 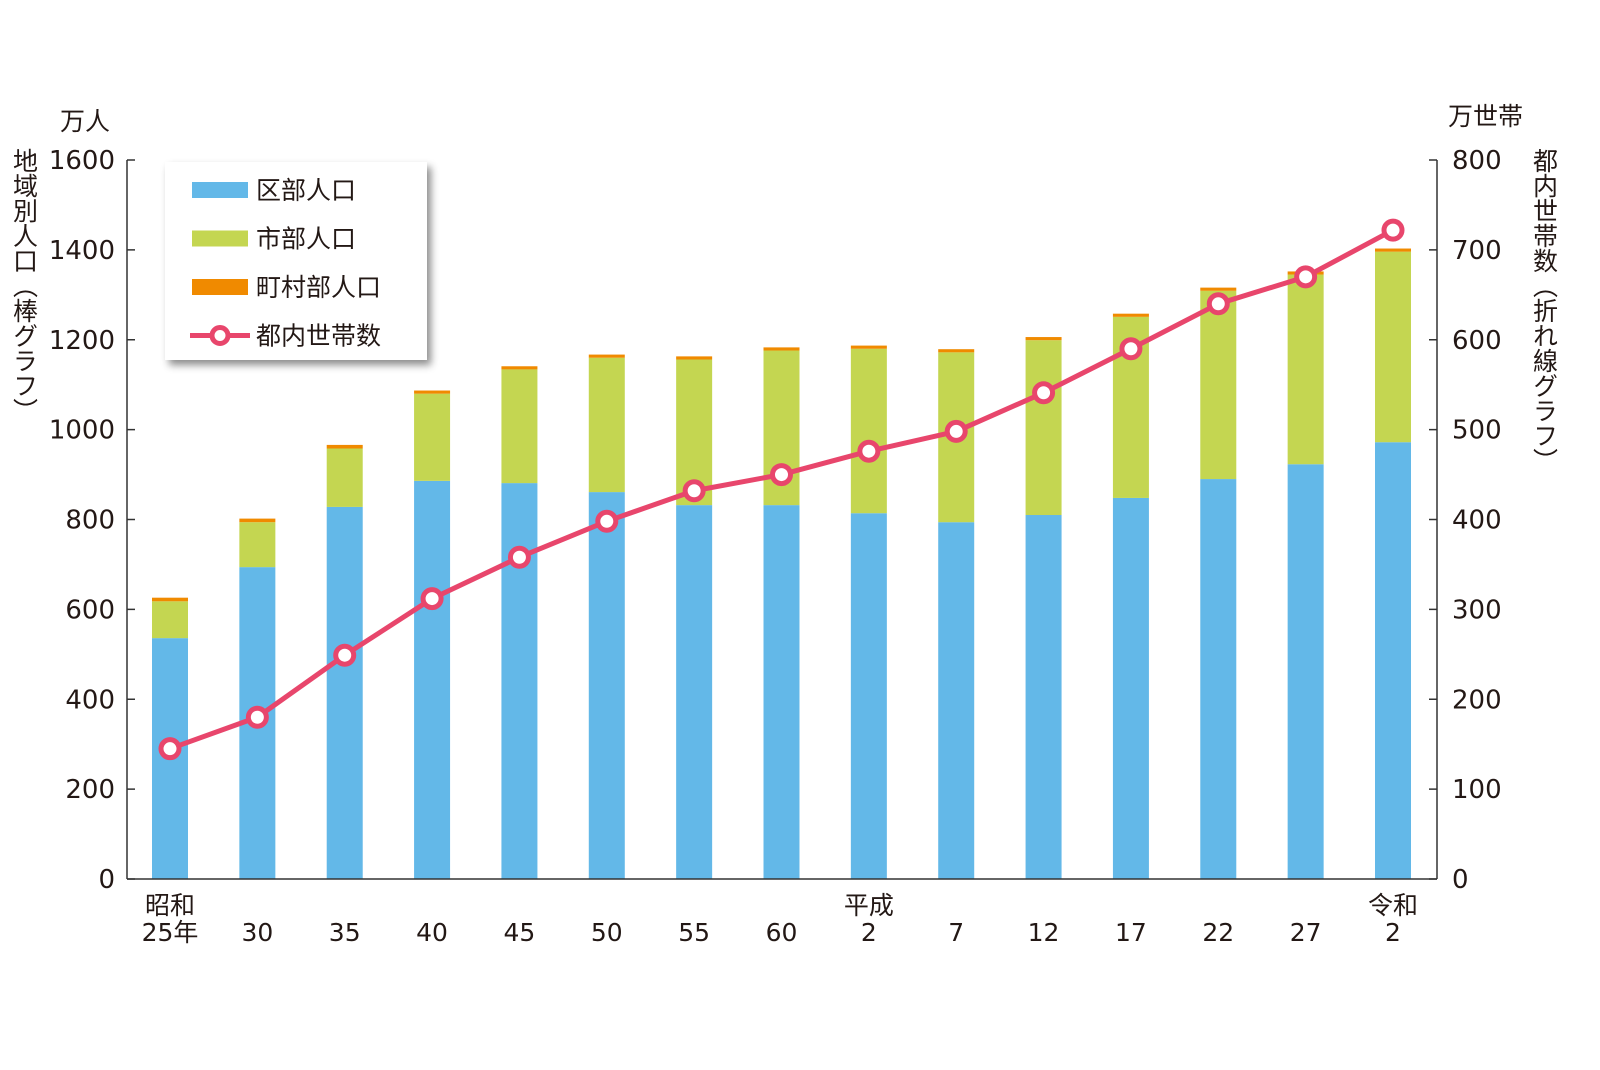 I want to click on right-tick-label: 500, so click(x=1477, y=431).